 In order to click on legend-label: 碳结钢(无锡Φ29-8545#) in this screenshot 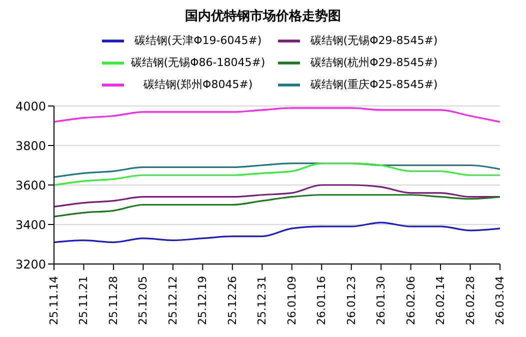, I will do `click(374, 41)`.